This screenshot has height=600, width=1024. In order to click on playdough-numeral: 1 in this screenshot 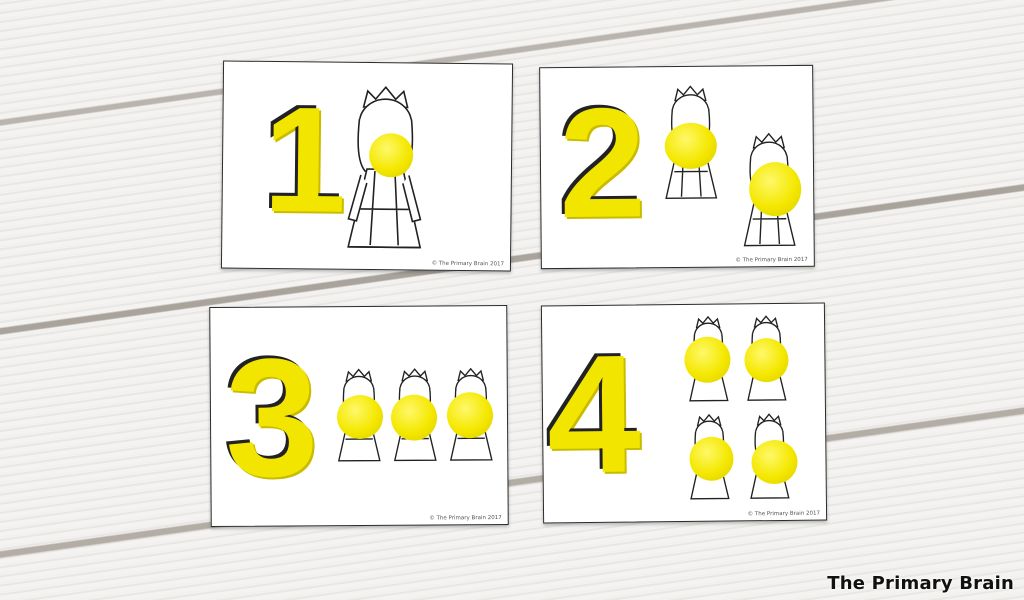, I will do `click(305, 159)`.